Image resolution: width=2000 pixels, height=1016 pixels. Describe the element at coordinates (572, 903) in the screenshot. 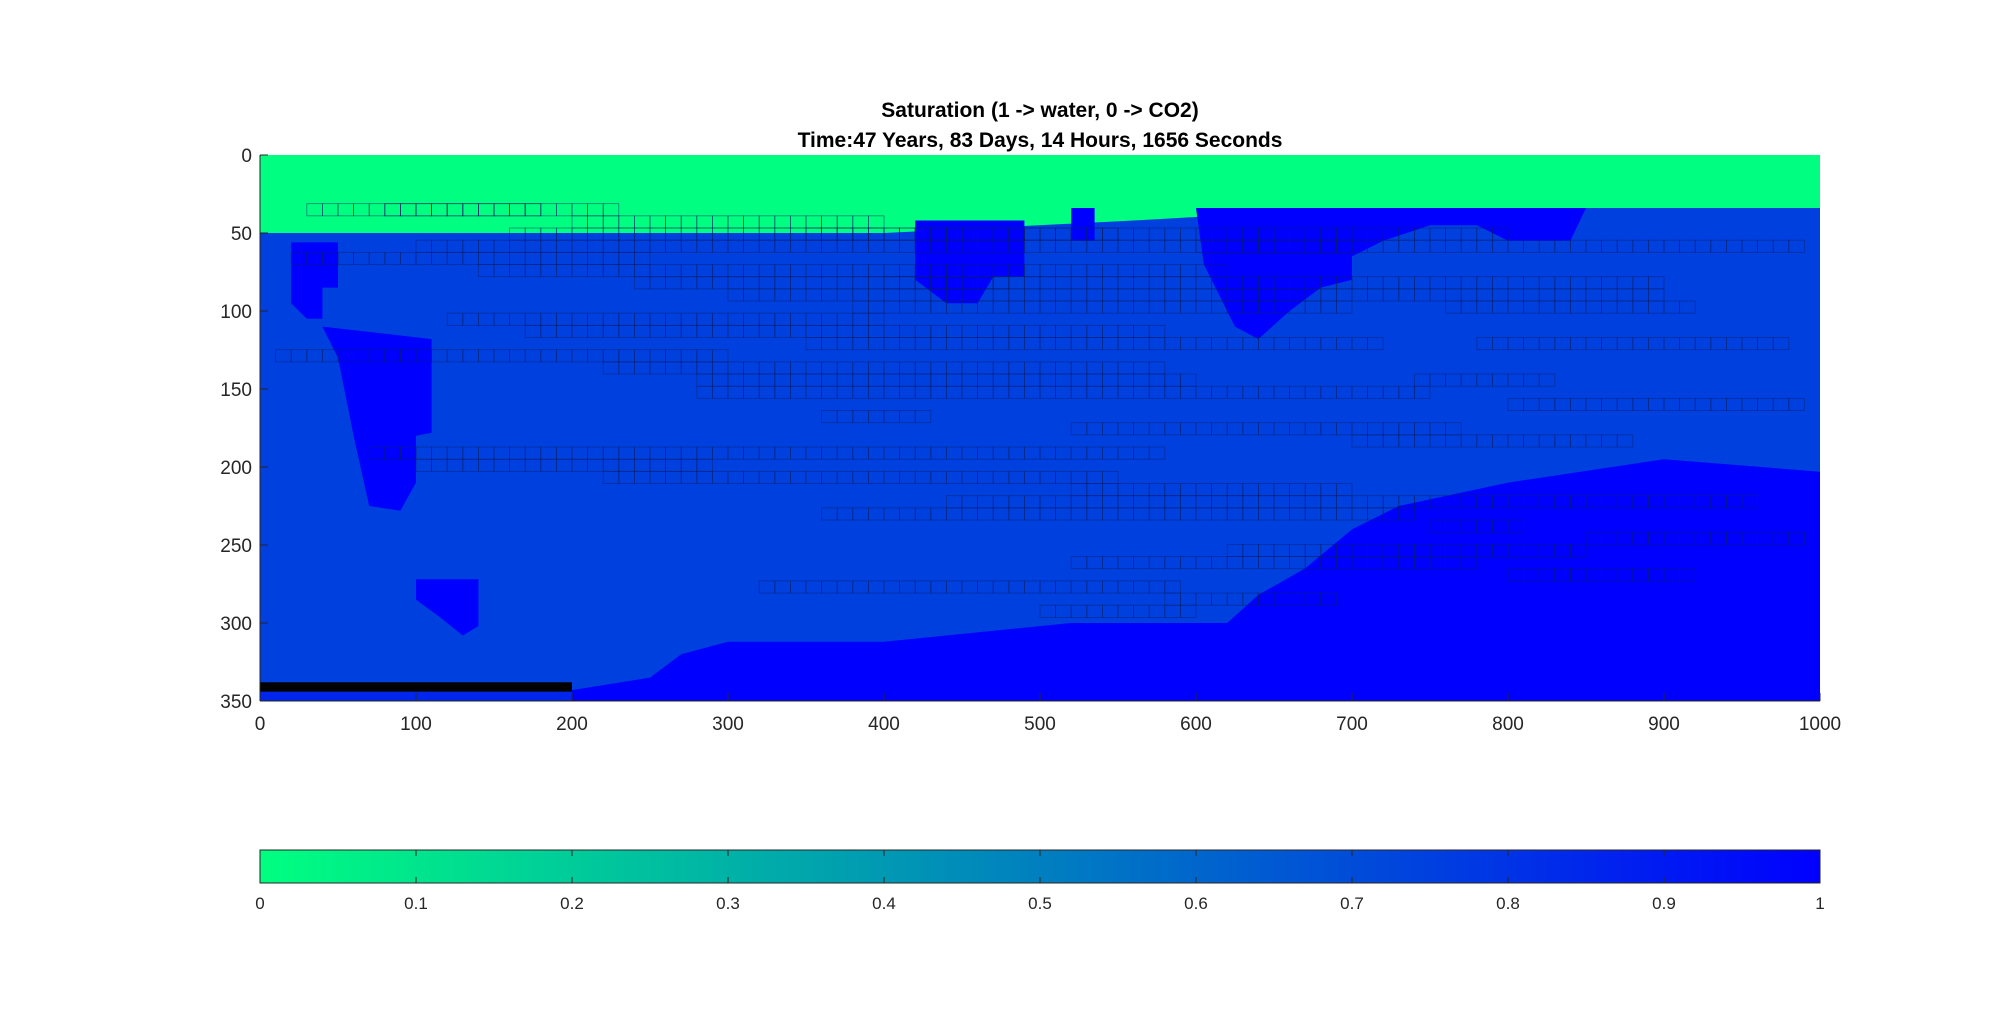

I see `colorbar-tick-label: 0.2` at that location.